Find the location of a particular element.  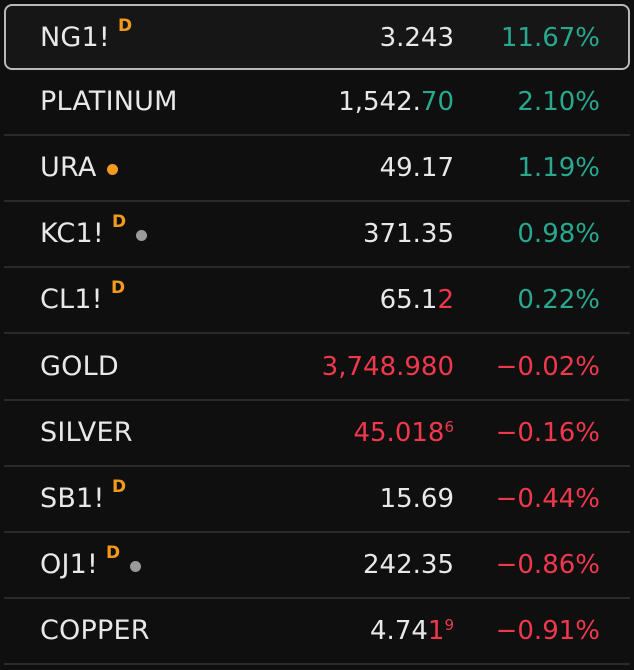

last-price: 371.35 is located at coordinates (408, 234).